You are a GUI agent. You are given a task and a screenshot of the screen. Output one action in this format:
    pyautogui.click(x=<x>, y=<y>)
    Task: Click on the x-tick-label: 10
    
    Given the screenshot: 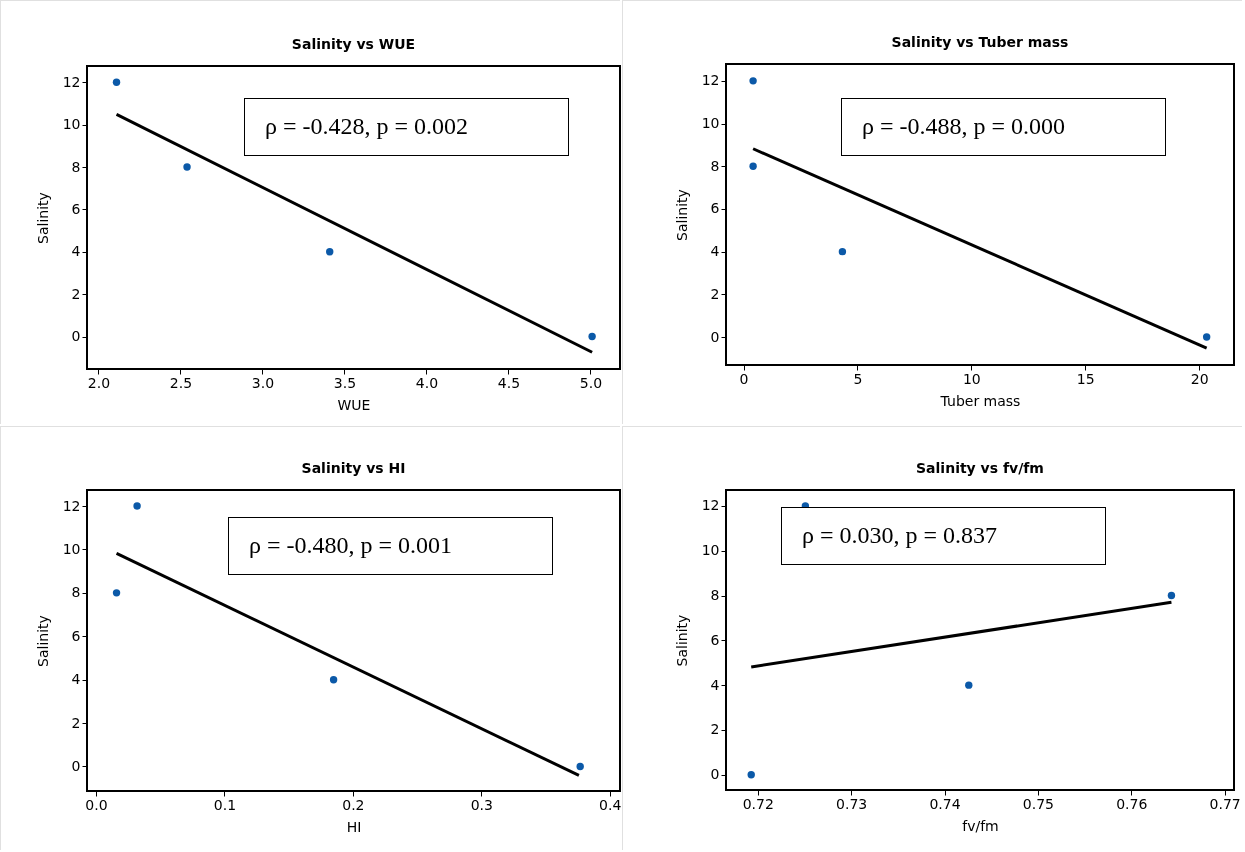 What is the action you would take?
    pyautogui.click(x=971, y=378)
    